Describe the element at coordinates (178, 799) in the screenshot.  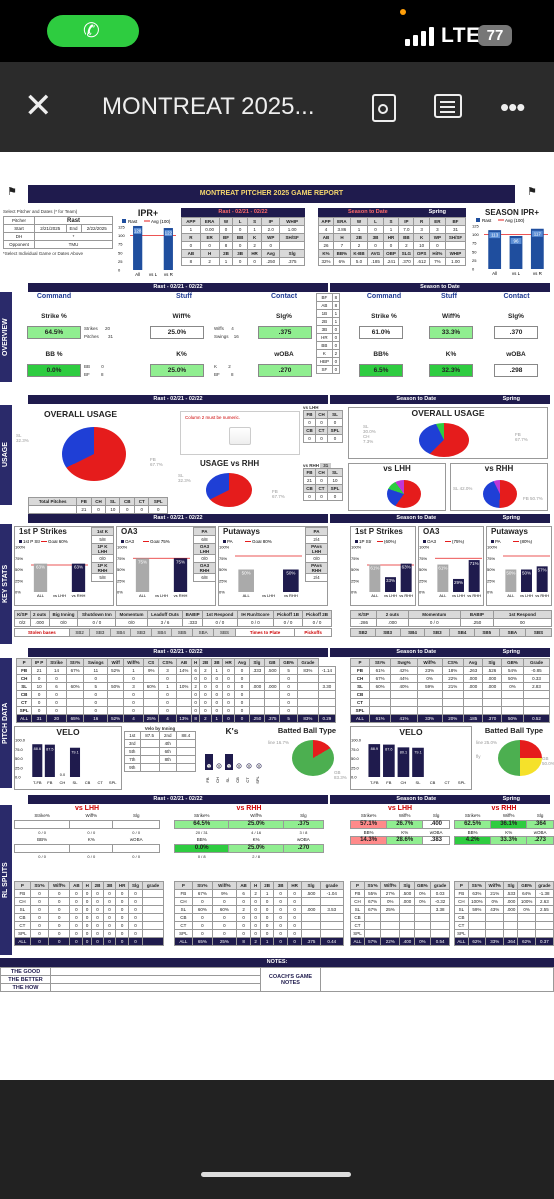
I see `rl-game-header: Rast - 02/21 - 02/22` at that location.